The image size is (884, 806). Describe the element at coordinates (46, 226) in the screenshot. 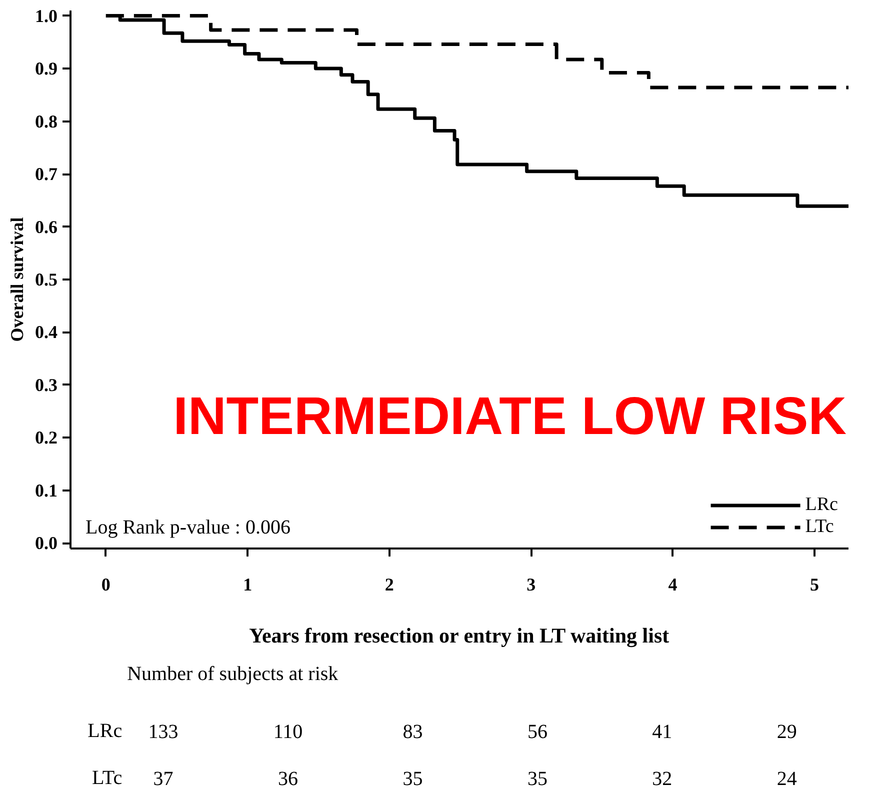

I see `y-tick-label: 0.6` at that location.